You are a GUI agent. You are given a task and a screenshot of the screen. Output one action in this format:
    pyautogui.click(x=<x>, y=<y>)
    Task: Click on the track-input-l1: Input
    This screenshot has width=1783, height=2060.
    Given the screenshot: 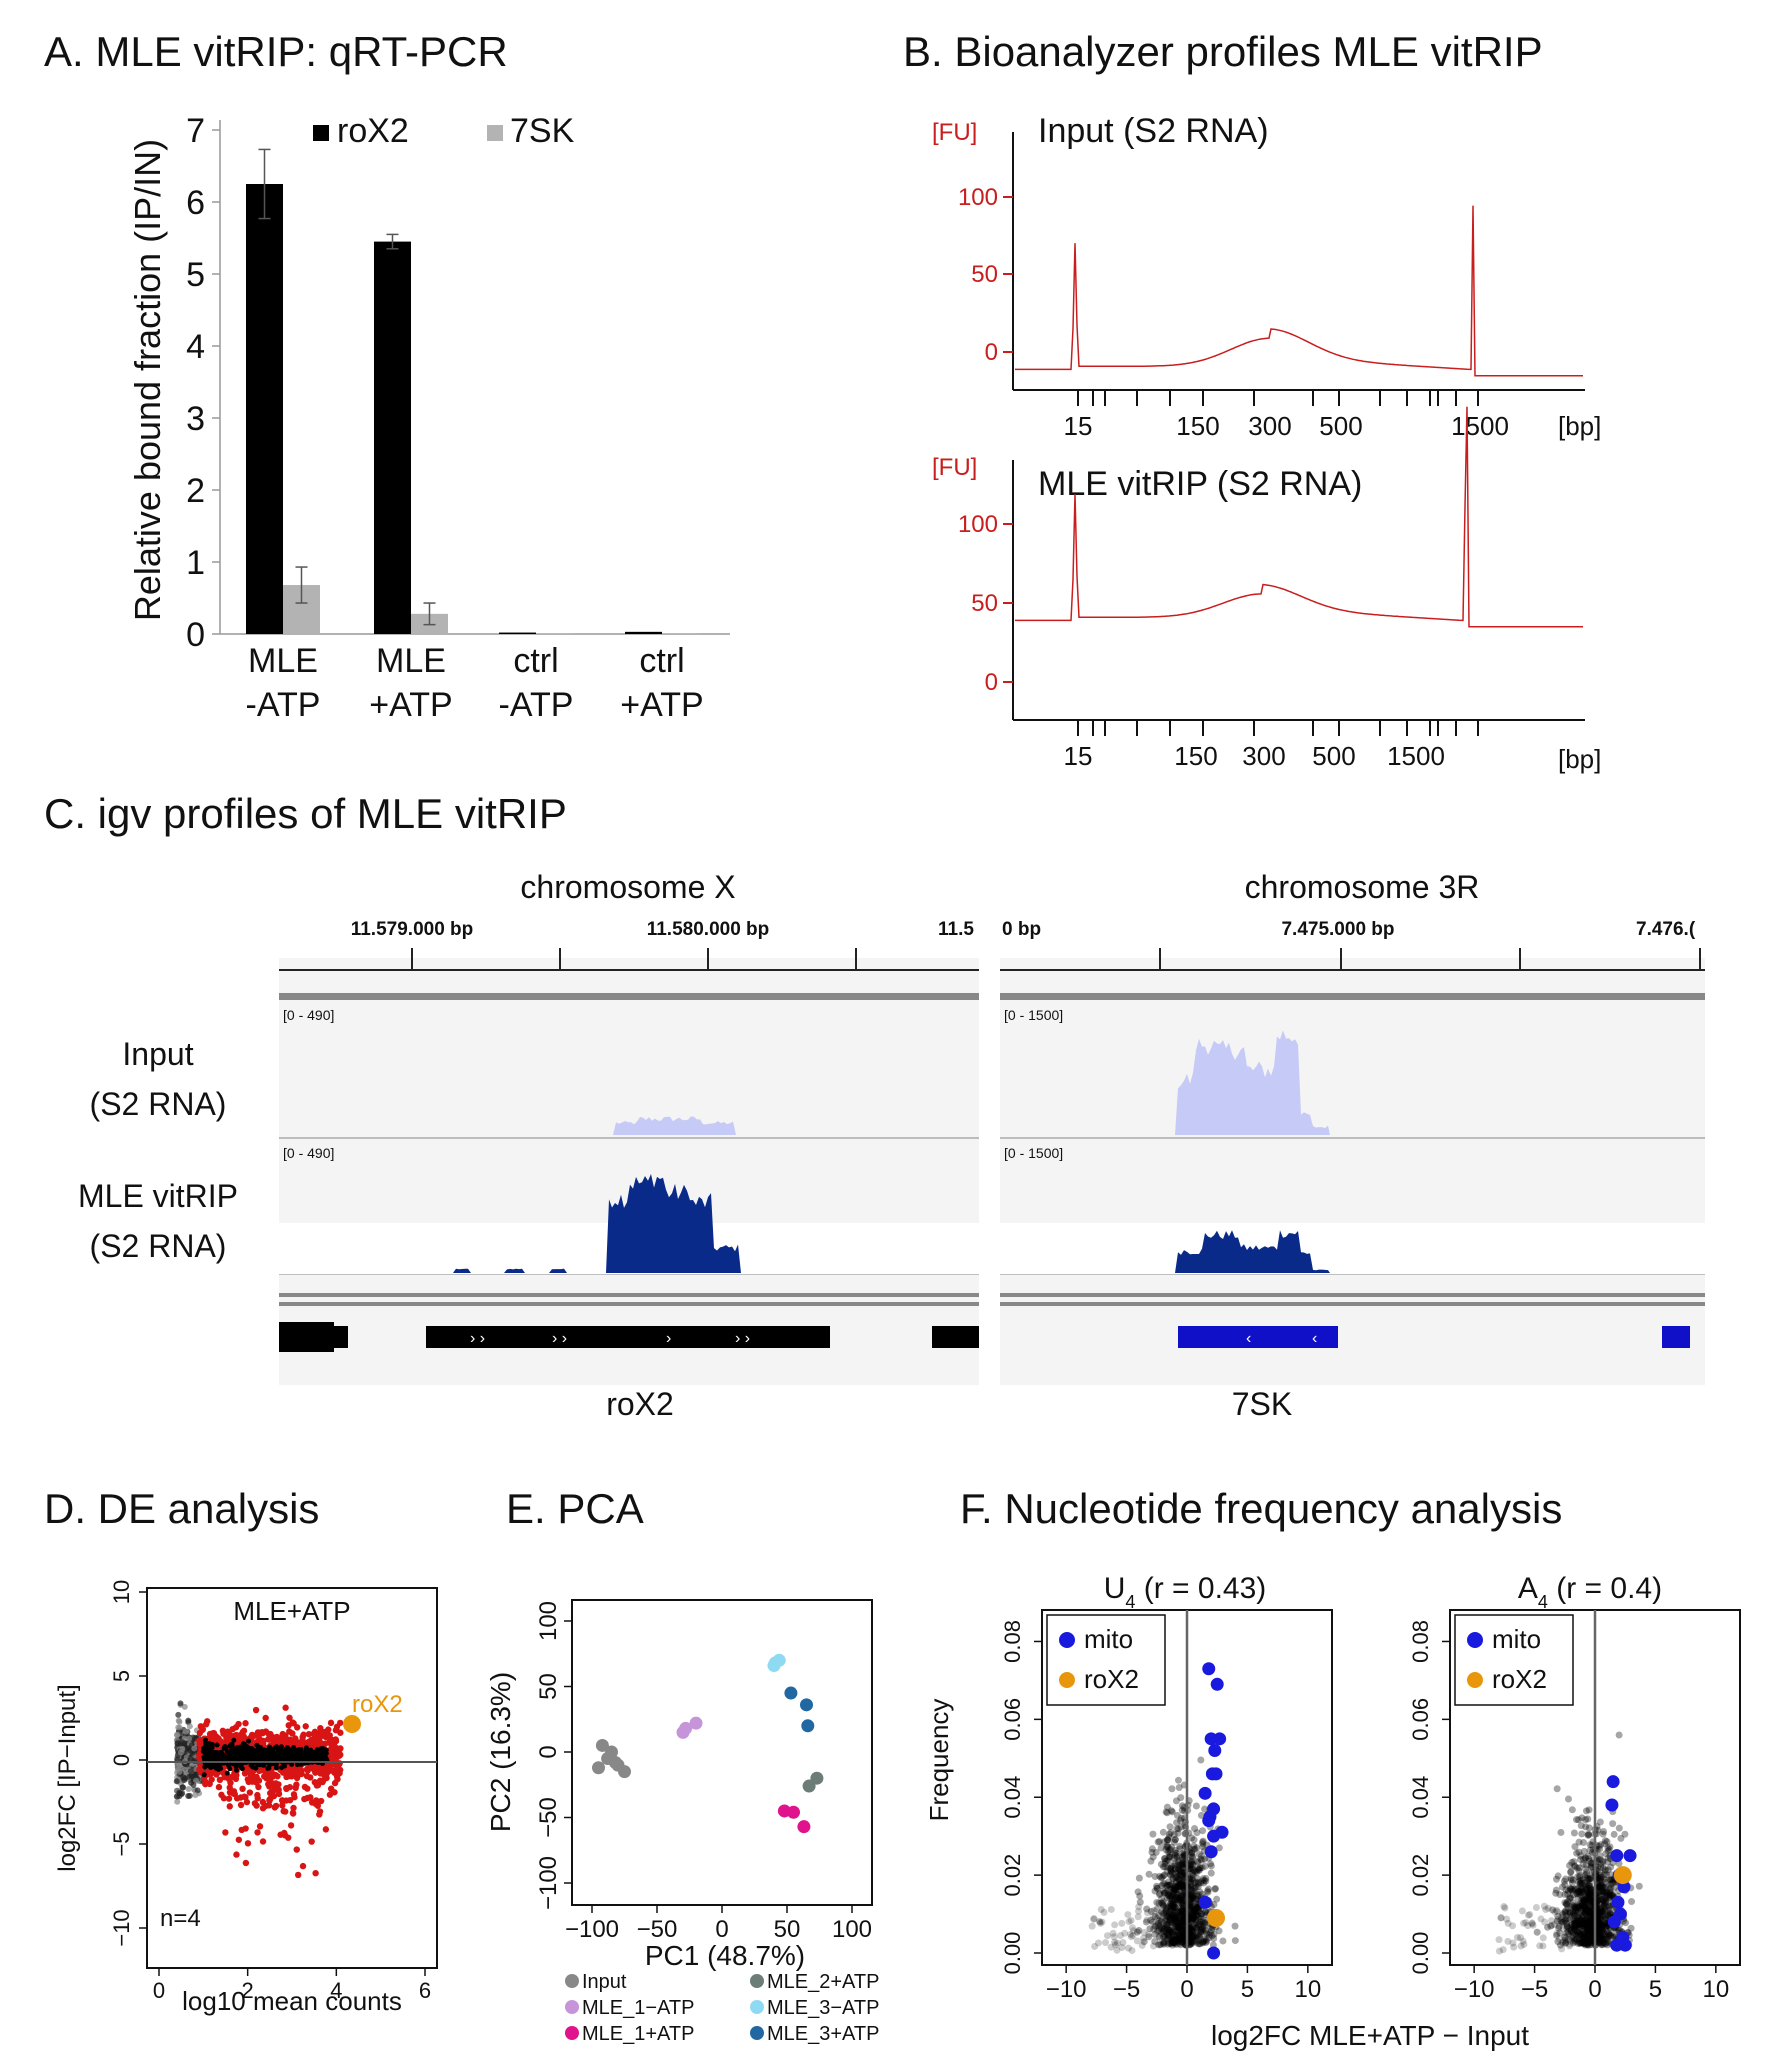 What is the action you would take?
    pyautogui.click(x=157, y=1054)
    